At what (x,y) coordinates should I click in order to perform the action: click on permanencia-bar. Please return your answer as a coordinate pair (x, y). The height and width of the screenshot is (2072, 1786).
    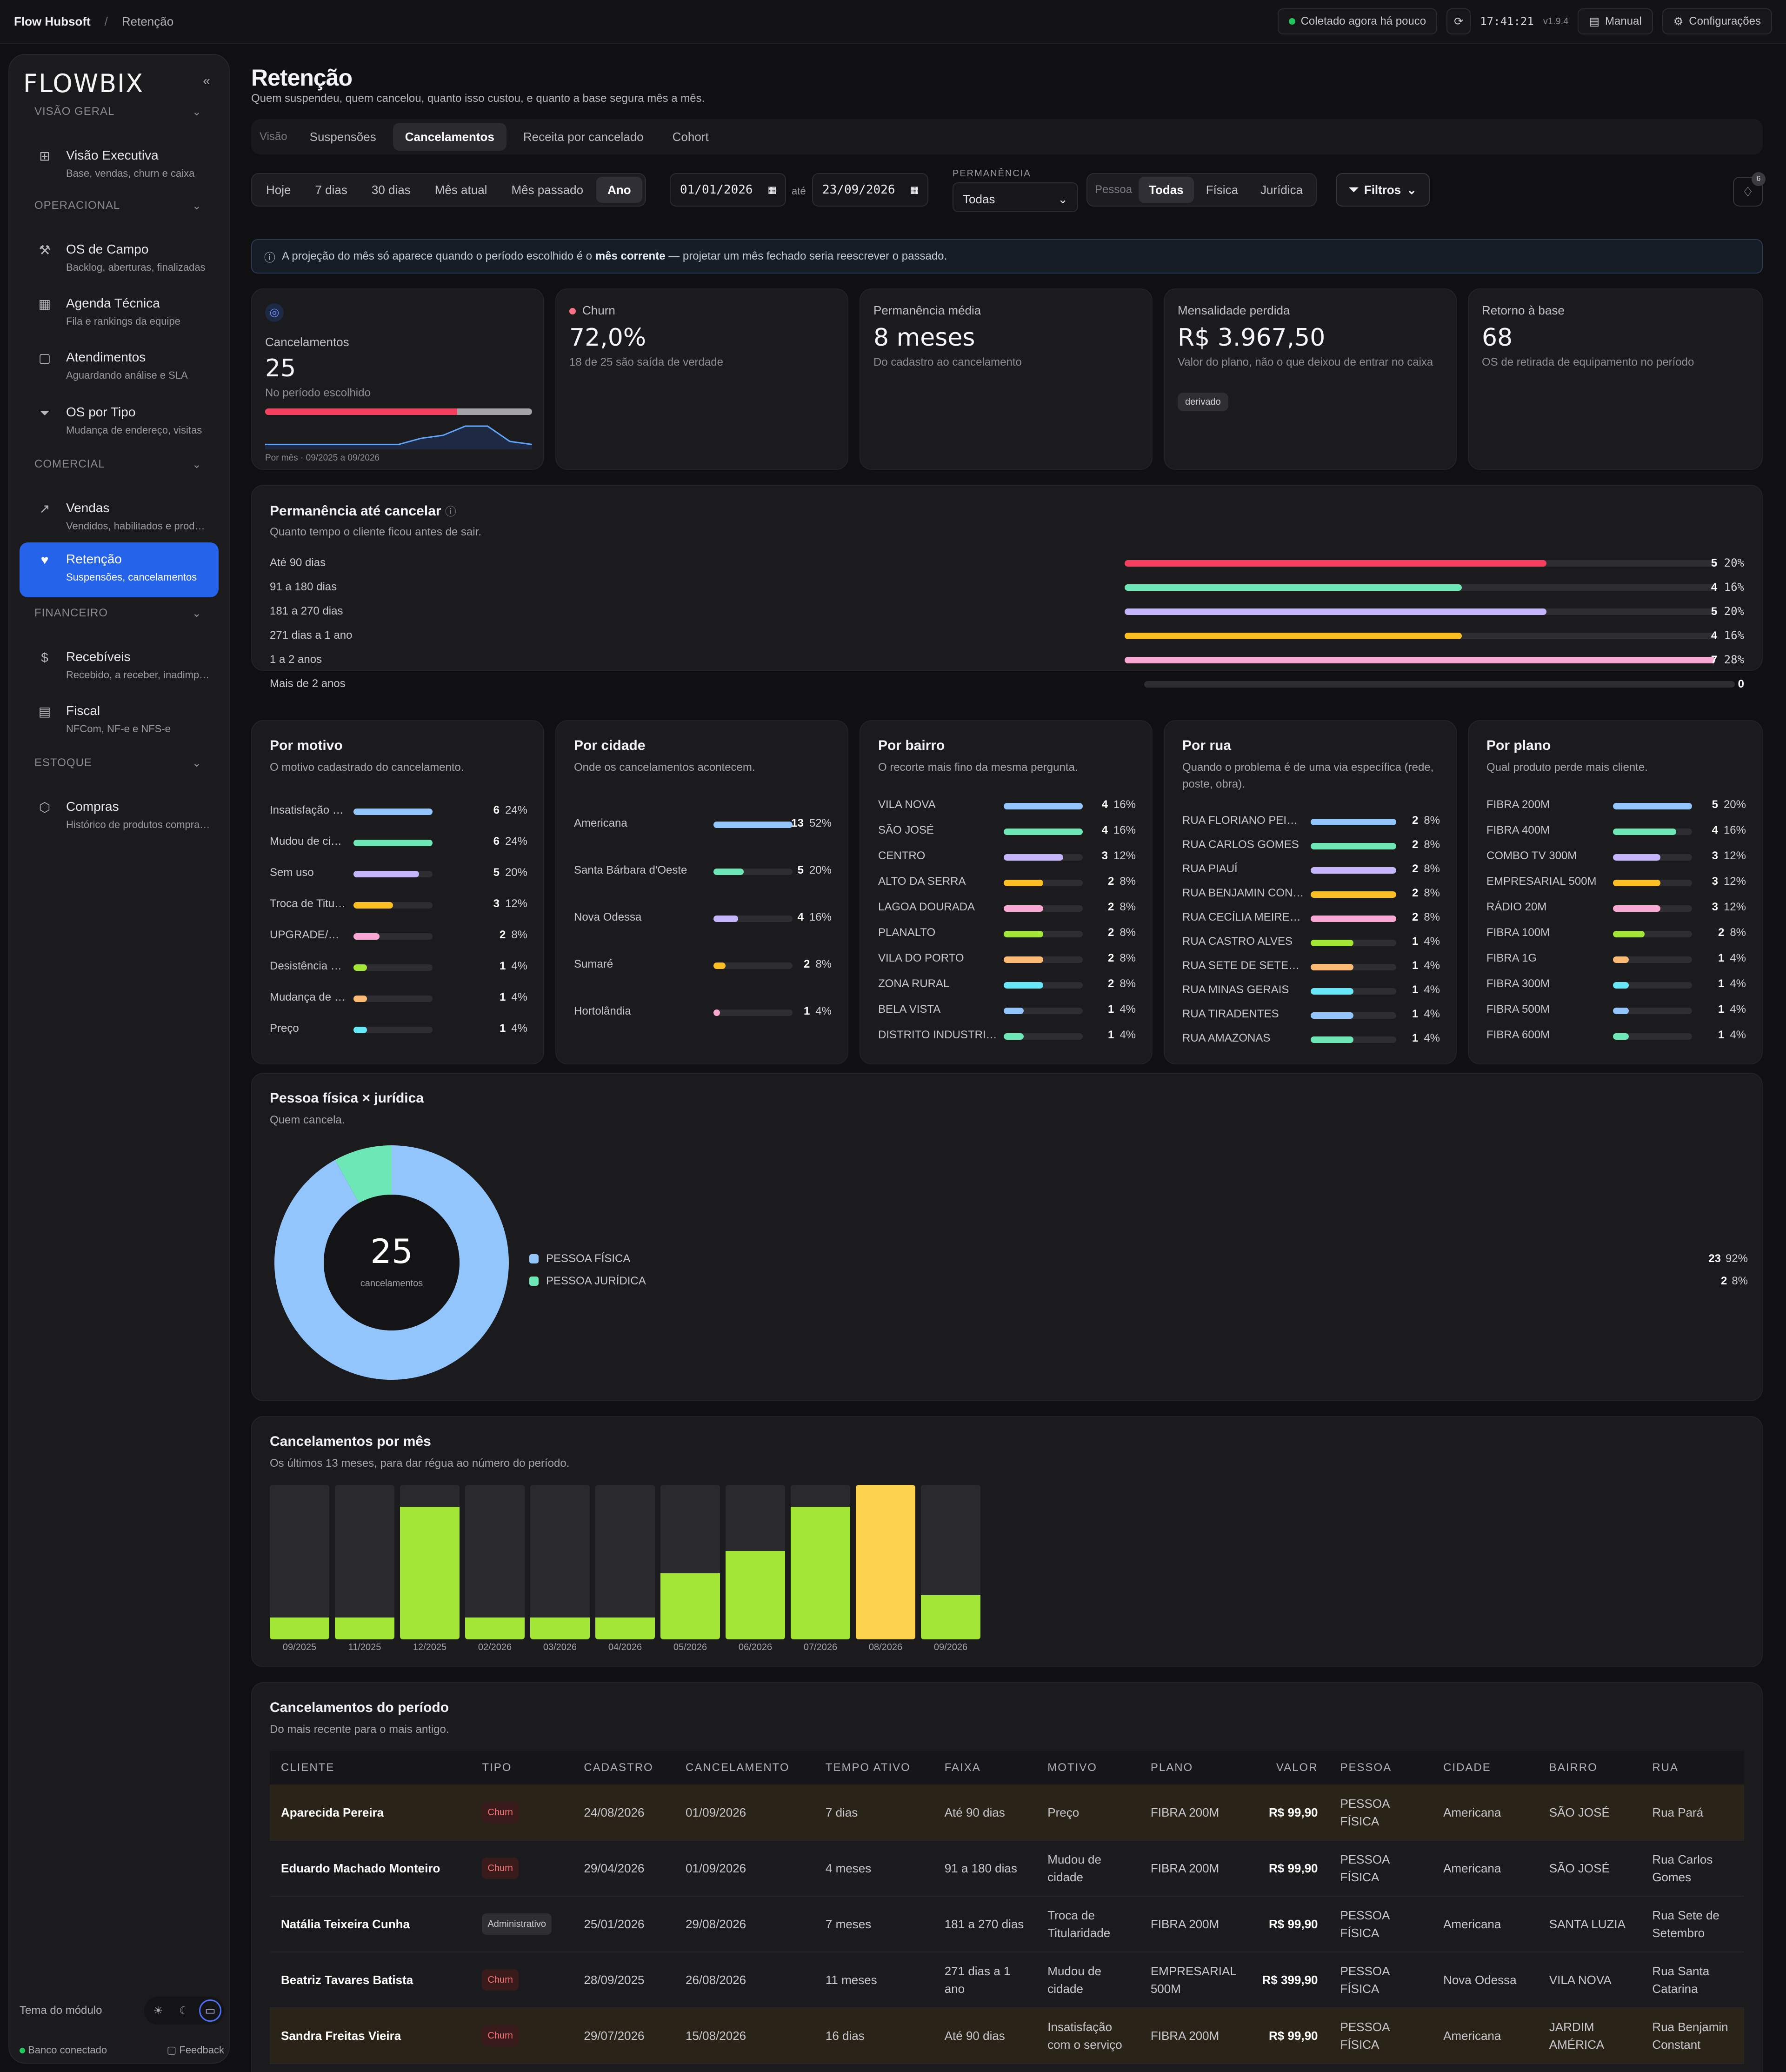
    Looking at the image, I should click on (1293, 636).